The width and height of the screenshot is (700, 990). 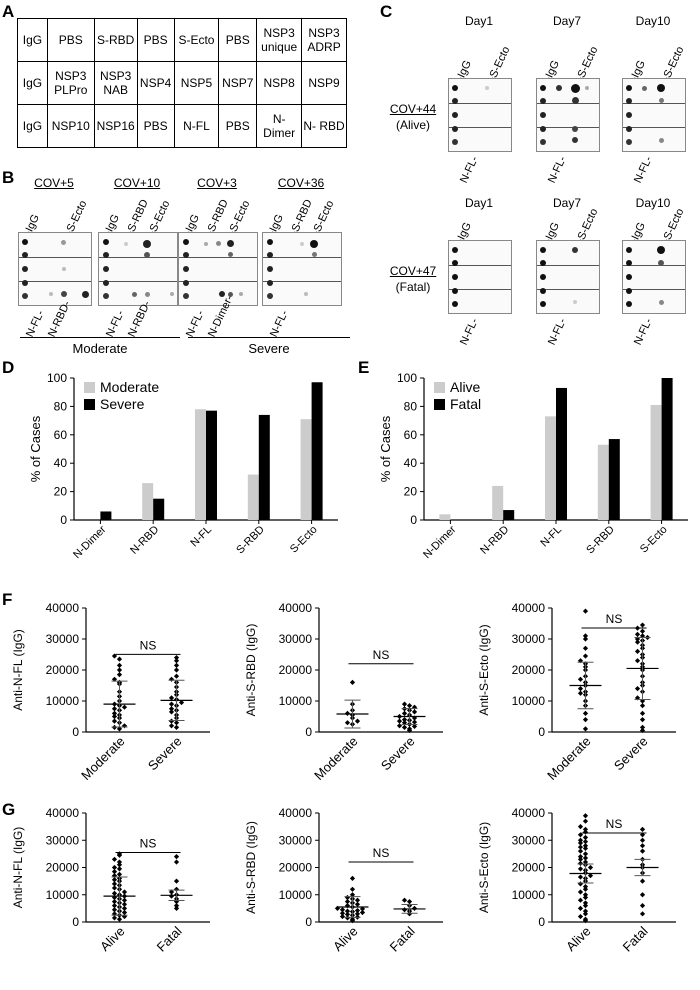 What do you see at coordinates (61, 492) in the screenshot?
I see `y-tick-label: 20` at bounding box center [61, 492].